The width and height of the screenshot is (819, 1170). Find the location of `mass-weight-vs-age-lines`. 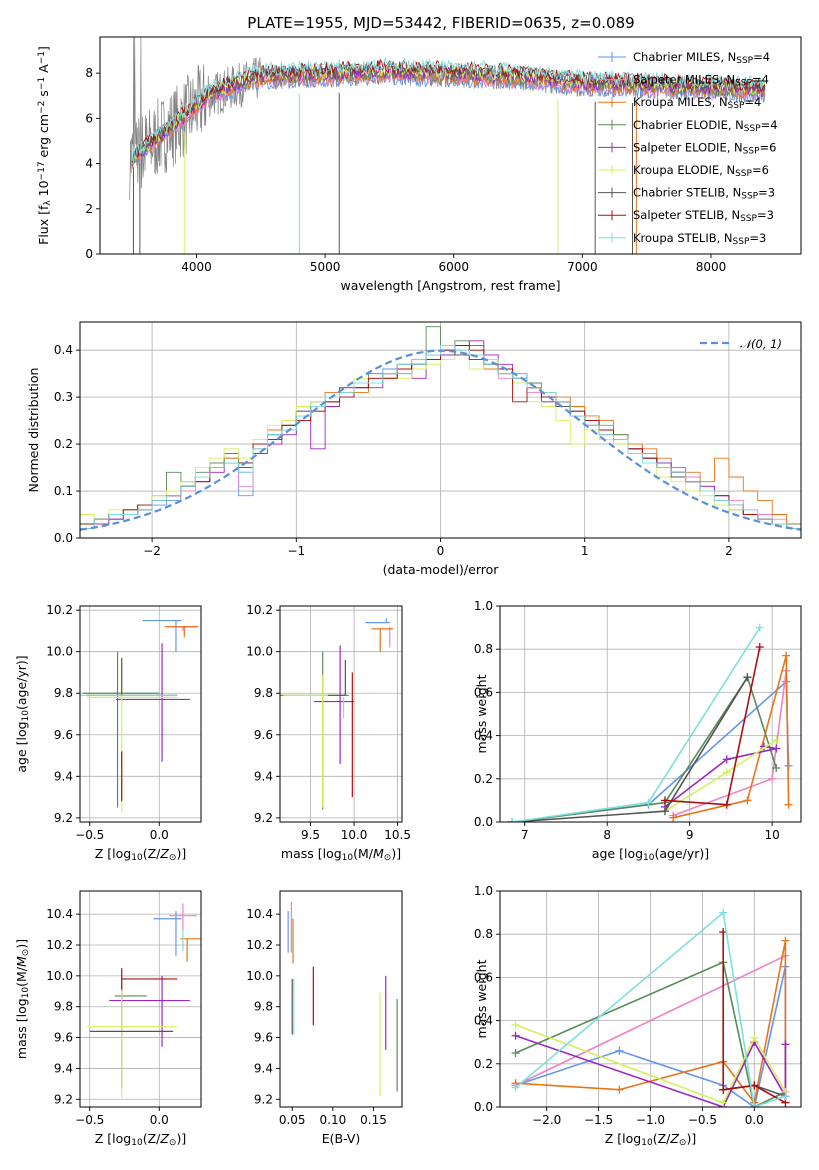

mass-weight-vs-age-lines is located at coordinates (650, 722).